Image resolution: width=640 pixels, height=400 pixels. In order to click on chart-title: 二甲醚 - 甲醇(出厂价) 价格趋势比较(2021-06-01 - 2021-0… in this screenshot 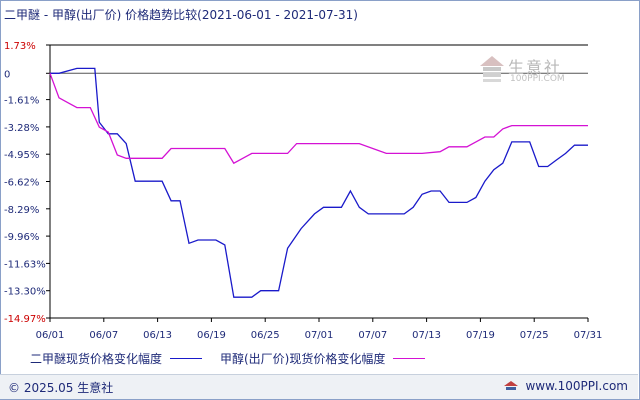, I will do `click(181, 15)`.